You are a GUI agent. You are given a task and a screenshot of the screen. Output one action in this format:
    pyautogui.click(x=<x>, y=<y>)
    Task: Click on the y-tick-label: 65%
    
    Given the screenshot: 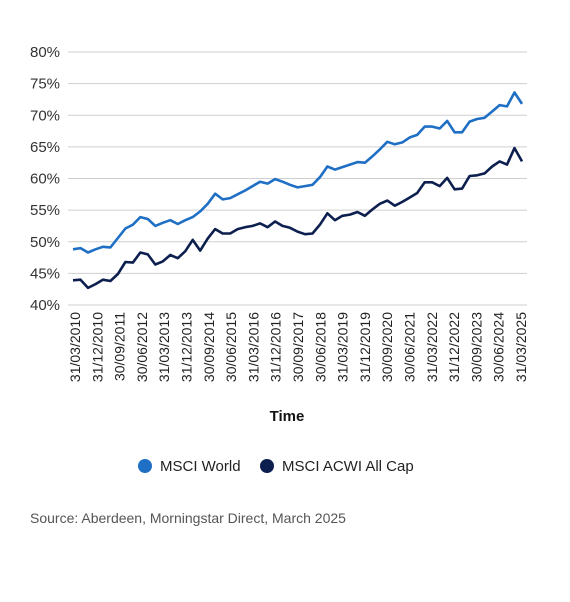 What is the action you would take?
    pyautogui.click(x=45, y=147)
    